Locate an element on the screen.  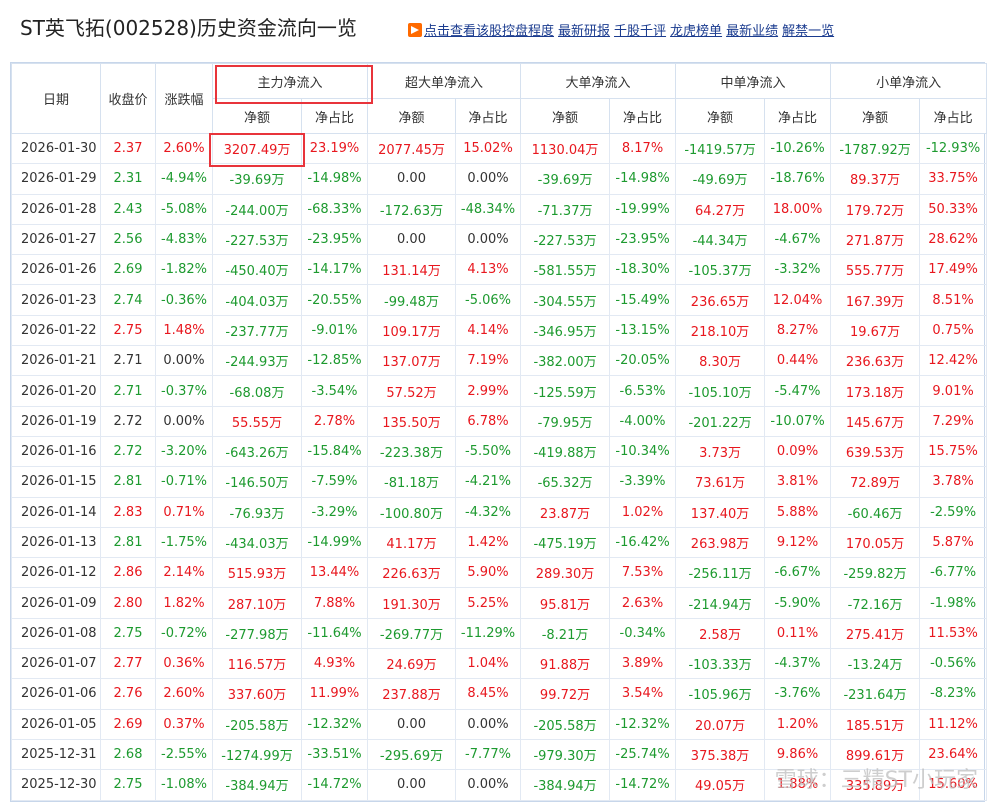
cell-change: -0.72% is located at coordinates (184, 633).